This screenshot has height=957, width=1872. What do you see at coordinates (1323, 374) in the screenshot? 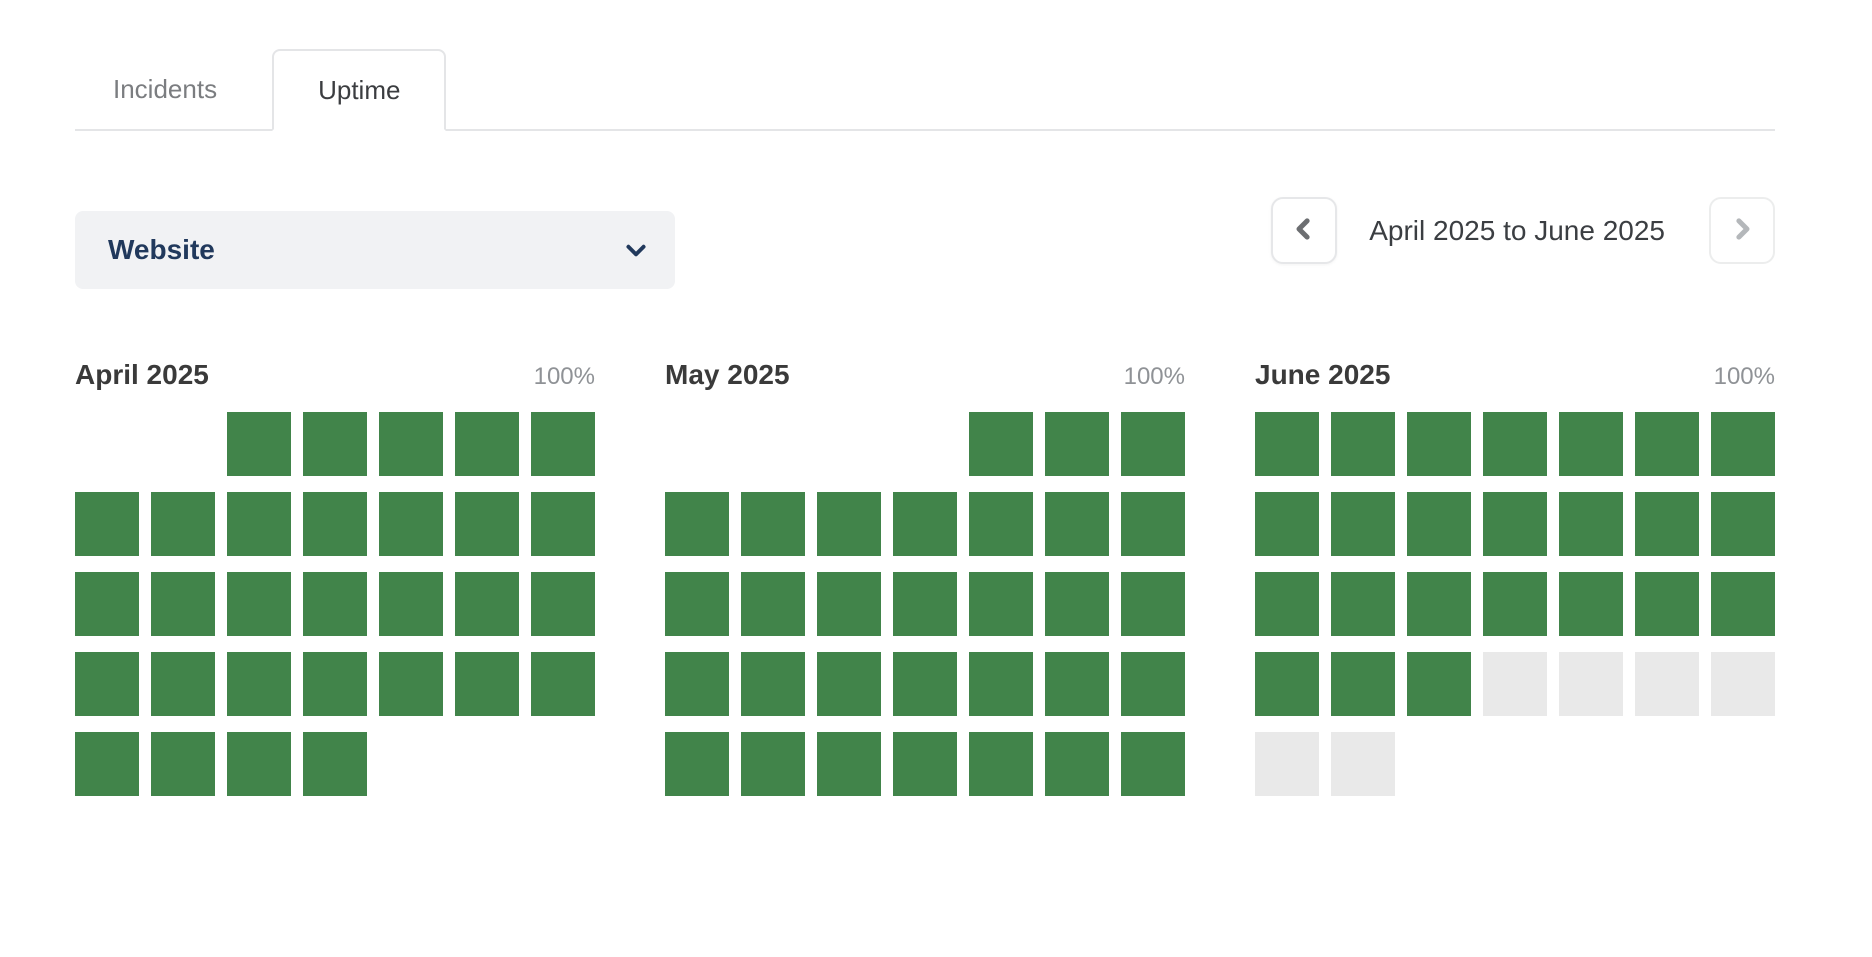
I see `month-title: June 2025` at bounding box center [1323, 374].